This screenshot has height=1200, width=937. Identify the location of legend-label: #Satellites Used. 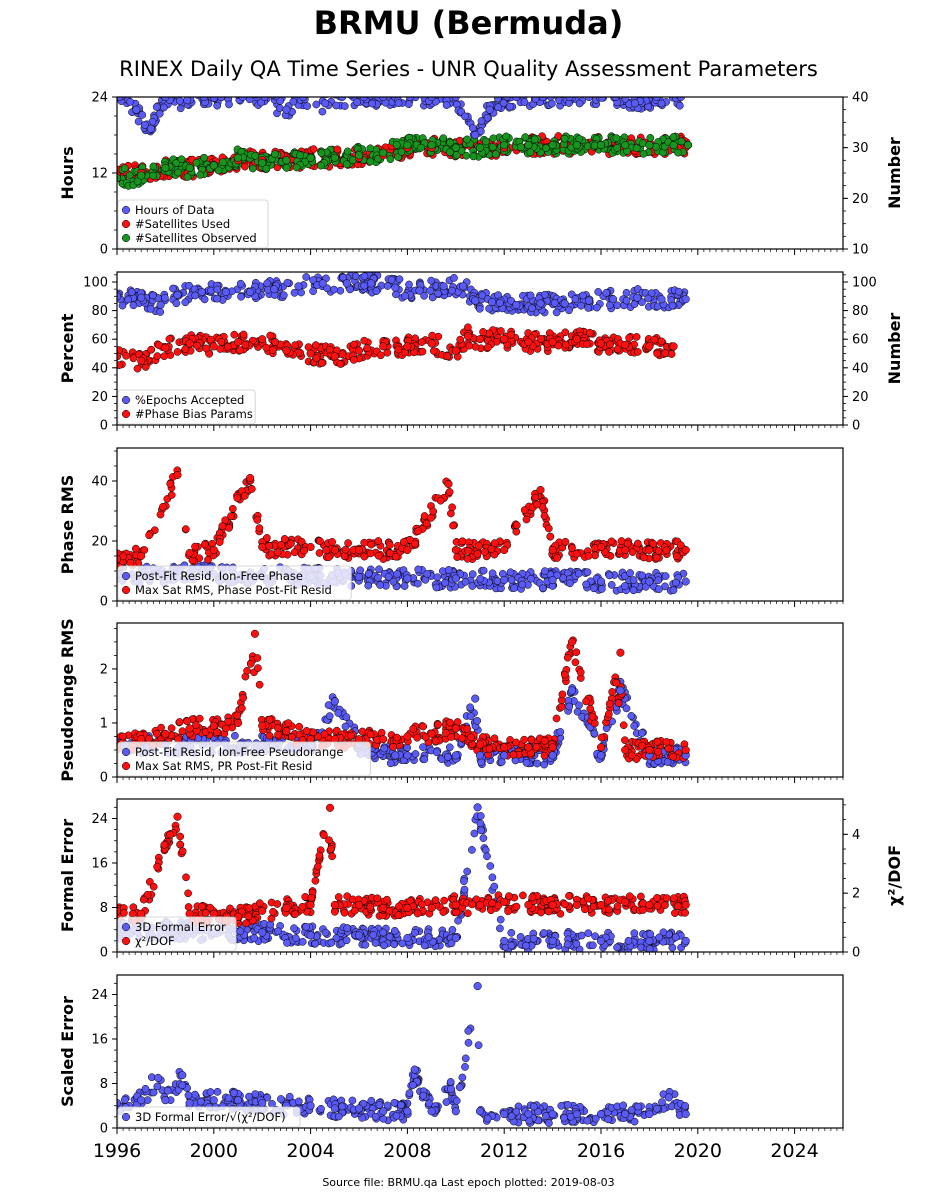
(182, 224).